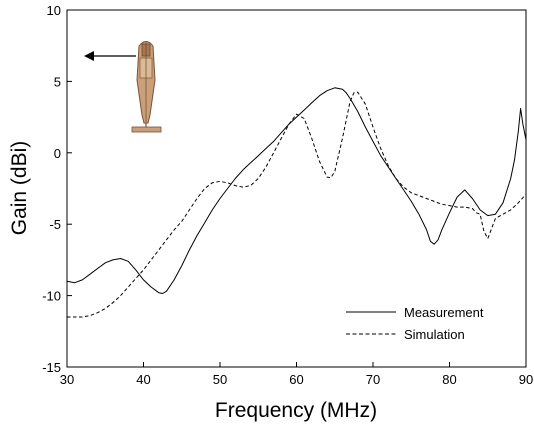 The height and width of the screenshot is (425, 534). Describe the element at coordinates (444, 312) in the screenshot. I see `legend-label-measurement: Measurement` at that location.